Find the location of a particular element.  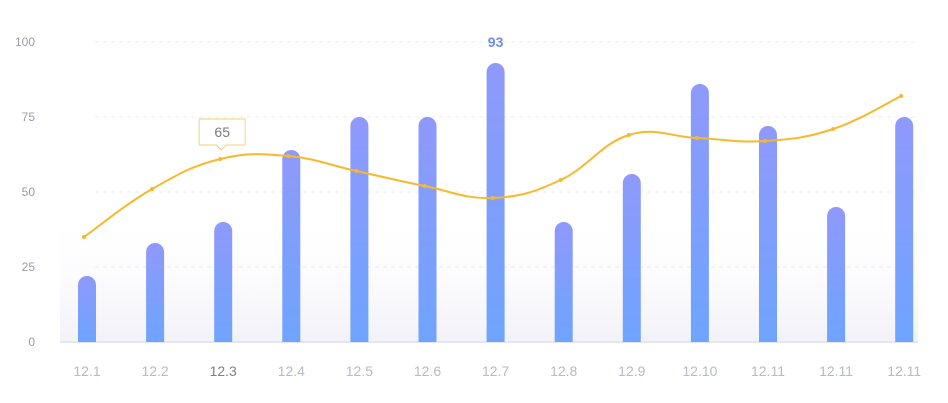

y-tick-label: 25 is located at coordinates (29, 267).